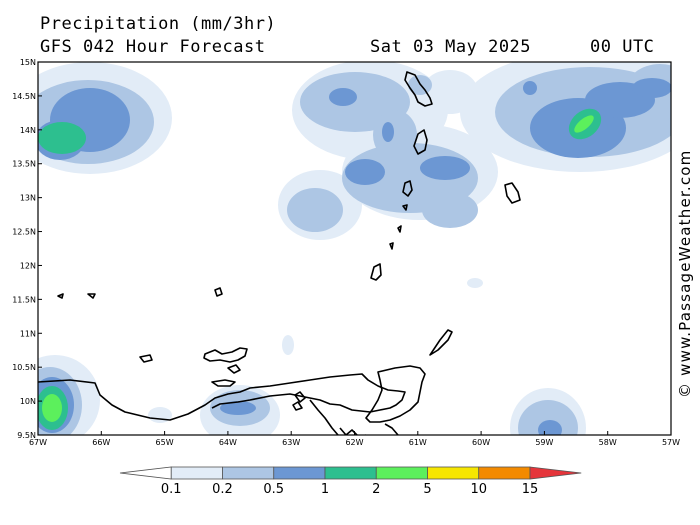  I want to click on map-title: Precipitation (mm/3hr), so click(158, 24).